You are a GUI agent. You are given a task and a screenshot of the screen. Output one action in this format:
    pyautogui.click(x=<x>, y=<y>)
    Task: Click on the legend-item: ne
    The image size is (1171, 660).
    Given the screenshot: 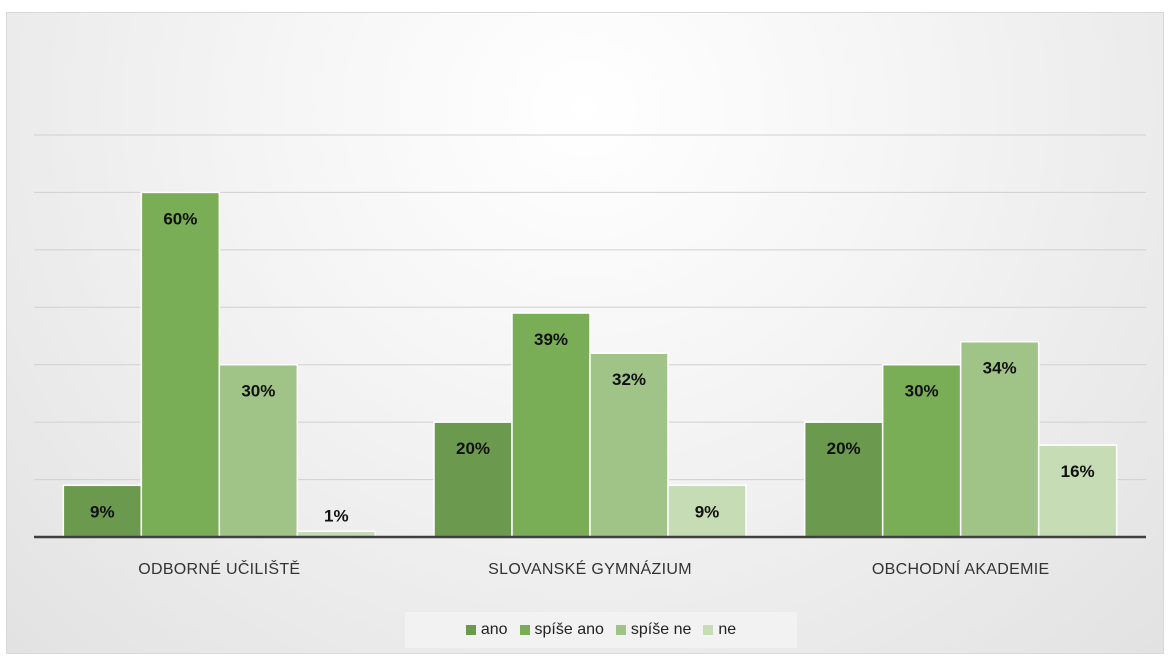 What is the action you would take?
    pyautogui.click(x=719, y=630)
    